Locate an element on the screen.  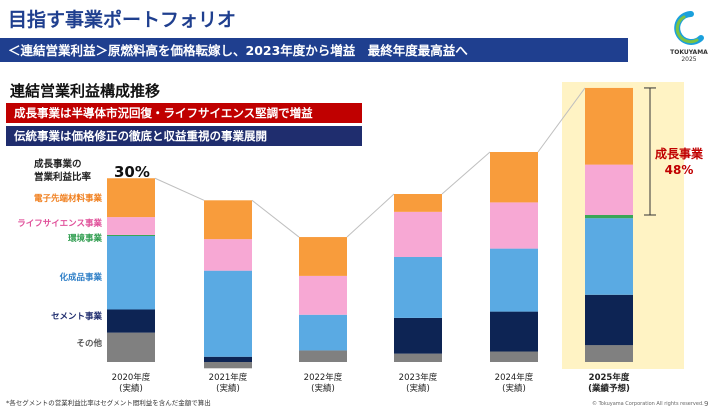
x-tick-label-3: 2022年度(実績) is located at coordinates (323, 383).